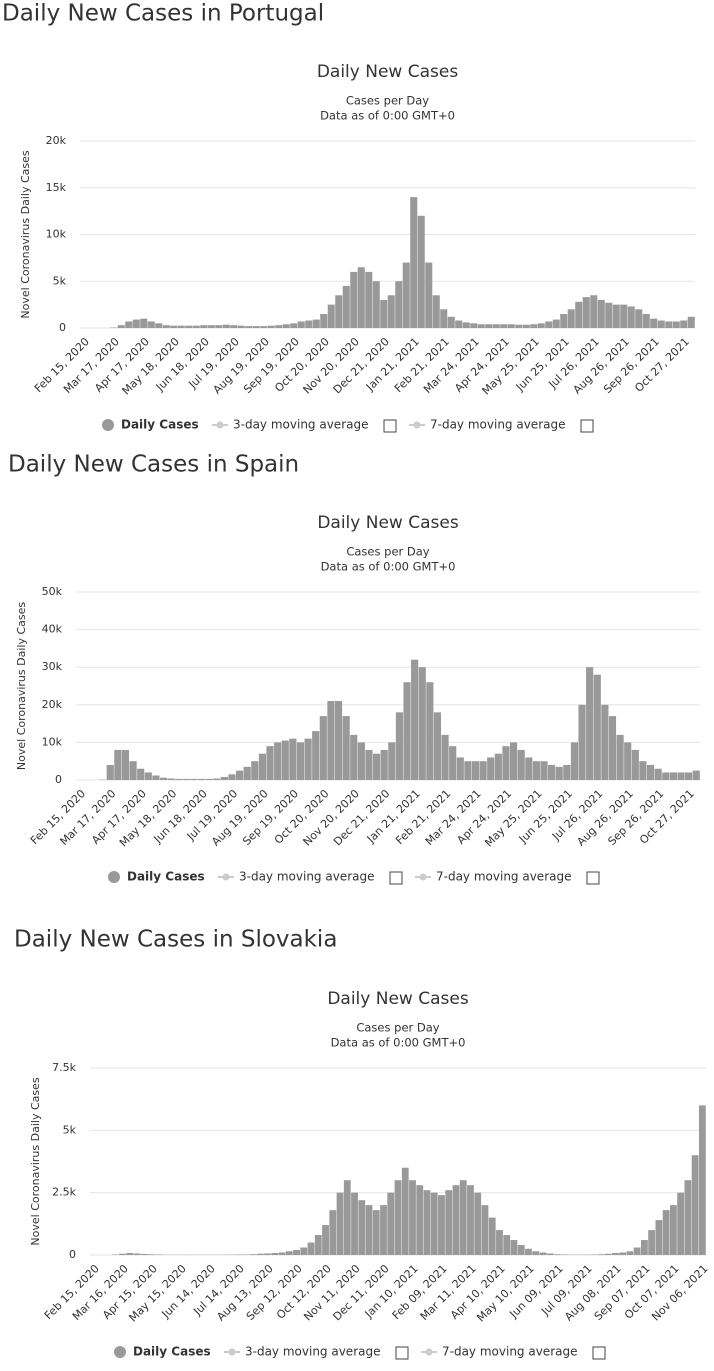 This screenshot has height=1371, width=714. Describe the element at coordinates (52, 666) in the screenshot. I see `y-tick-label: 30k` at that location.